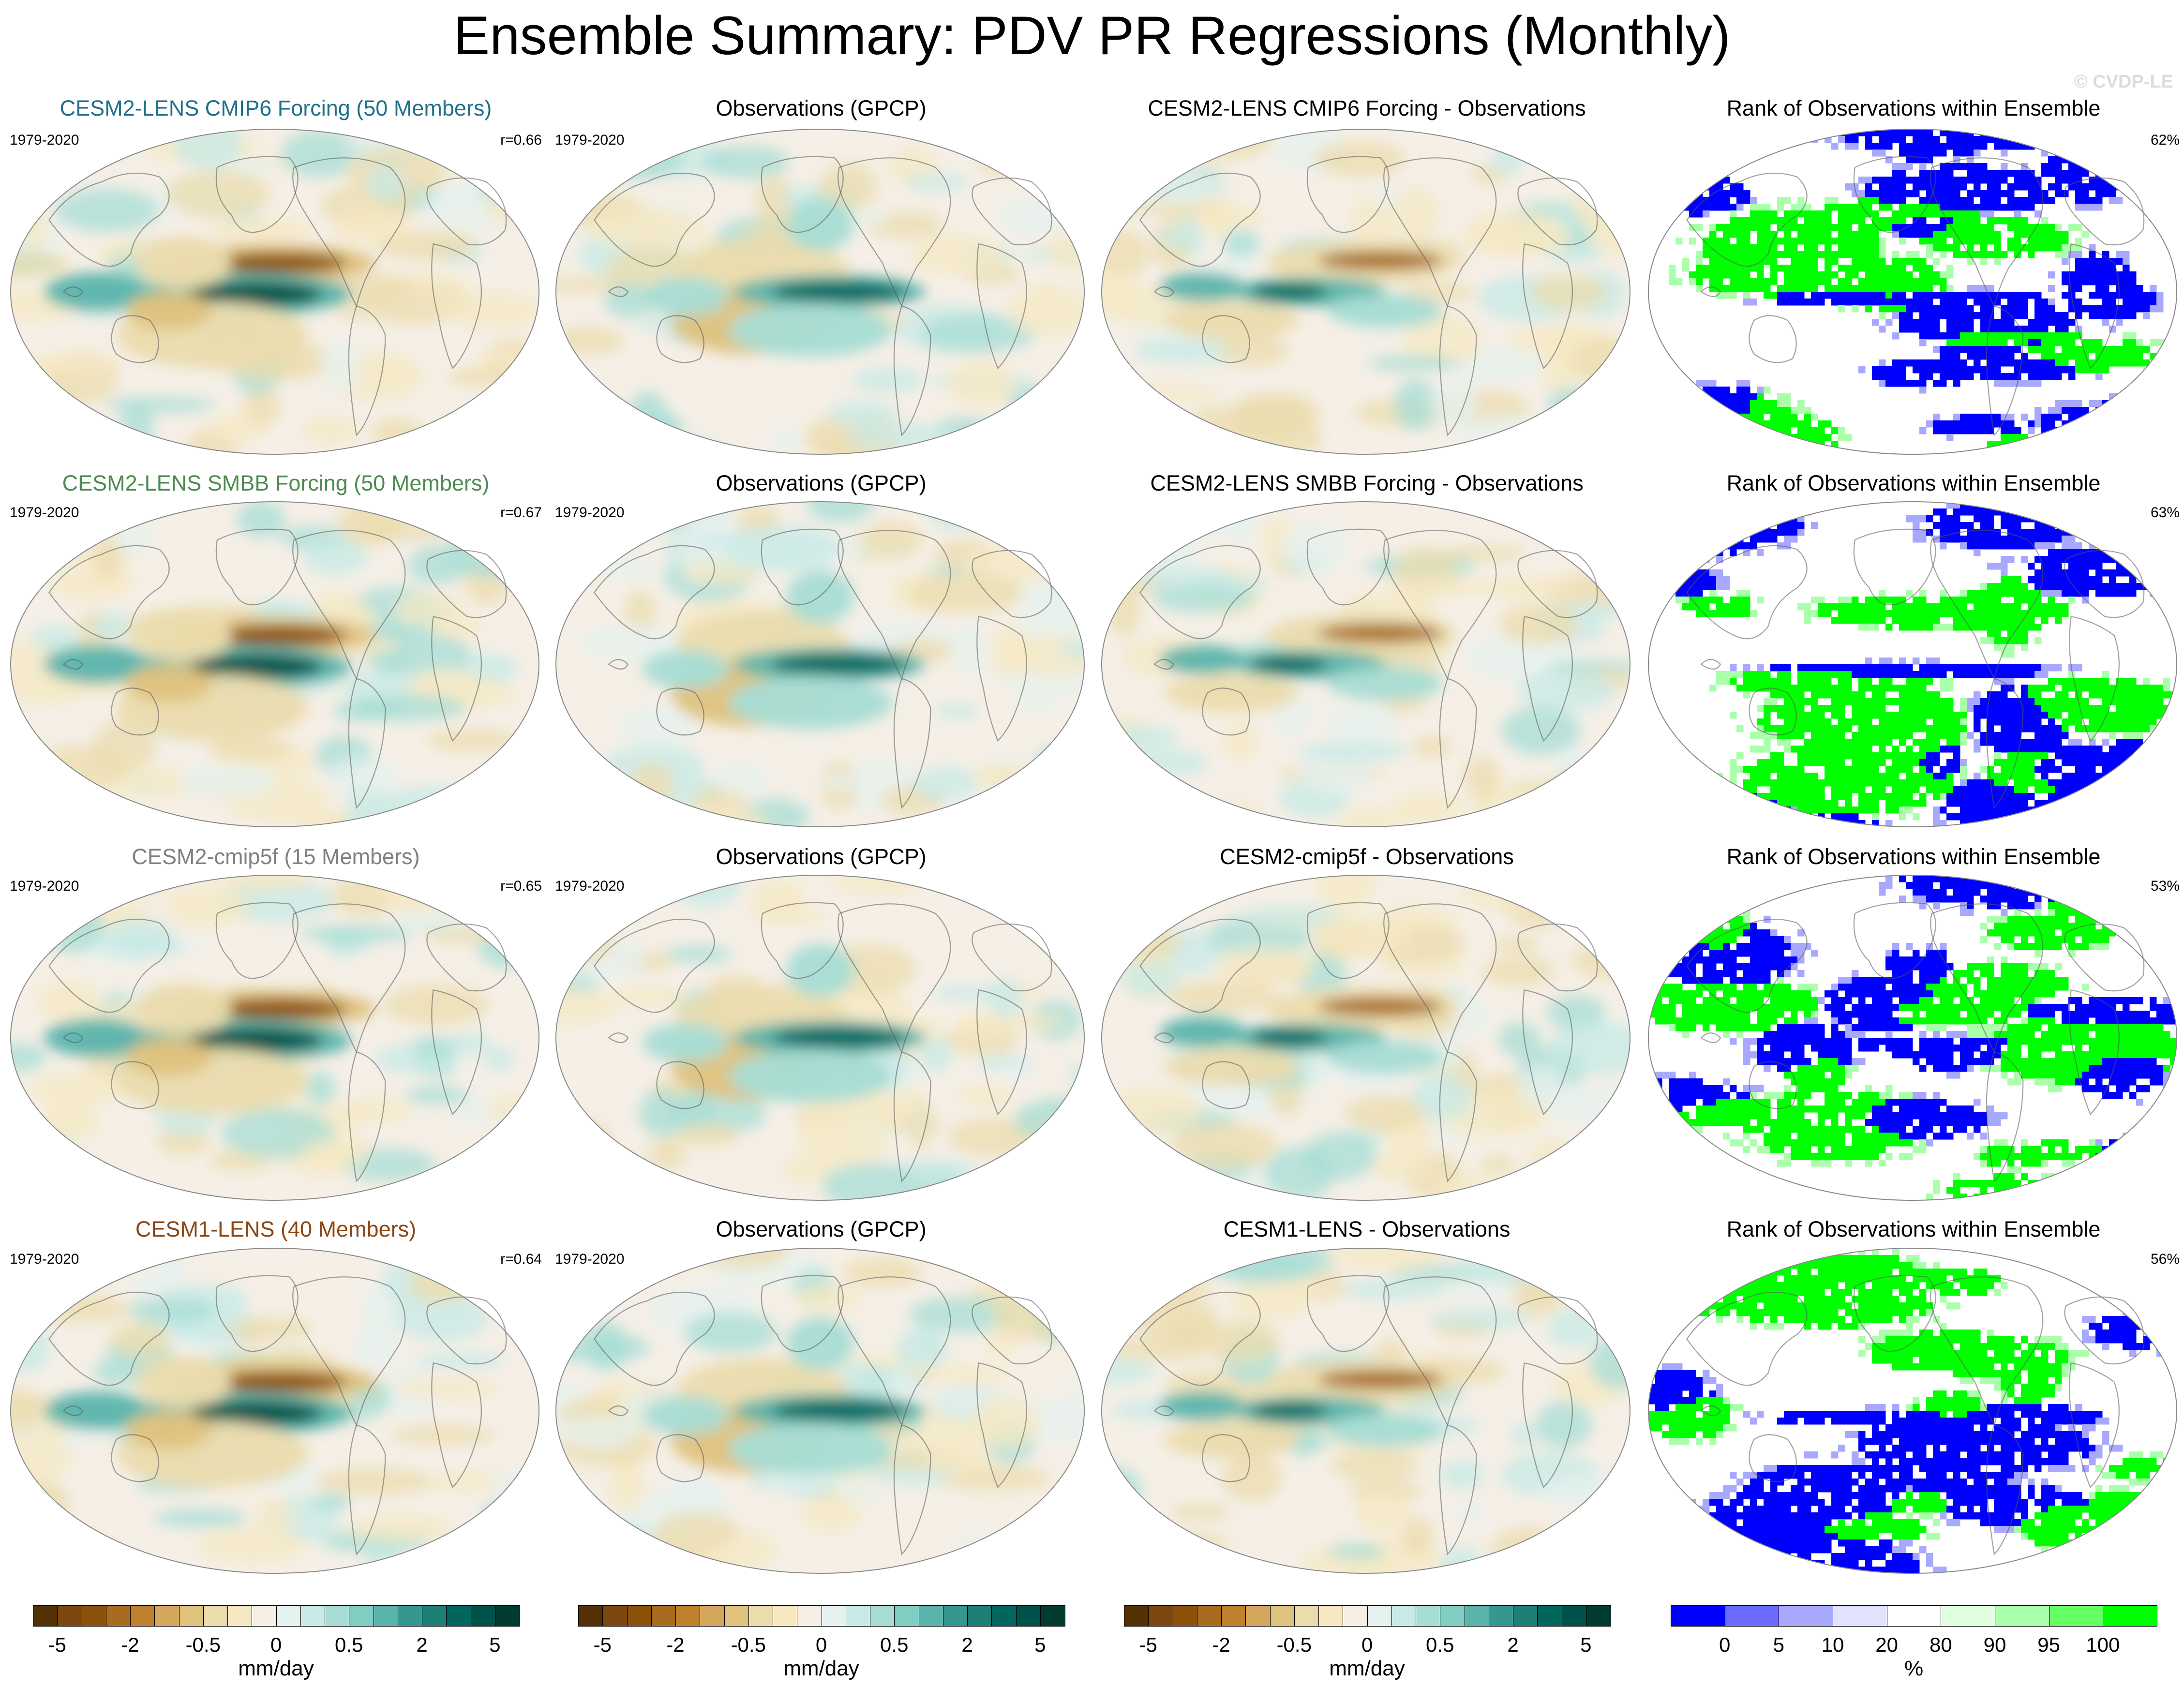 The height and width of the screenshot is (1688, 2184). I want to click on map-r1-model, so click(274, 292).